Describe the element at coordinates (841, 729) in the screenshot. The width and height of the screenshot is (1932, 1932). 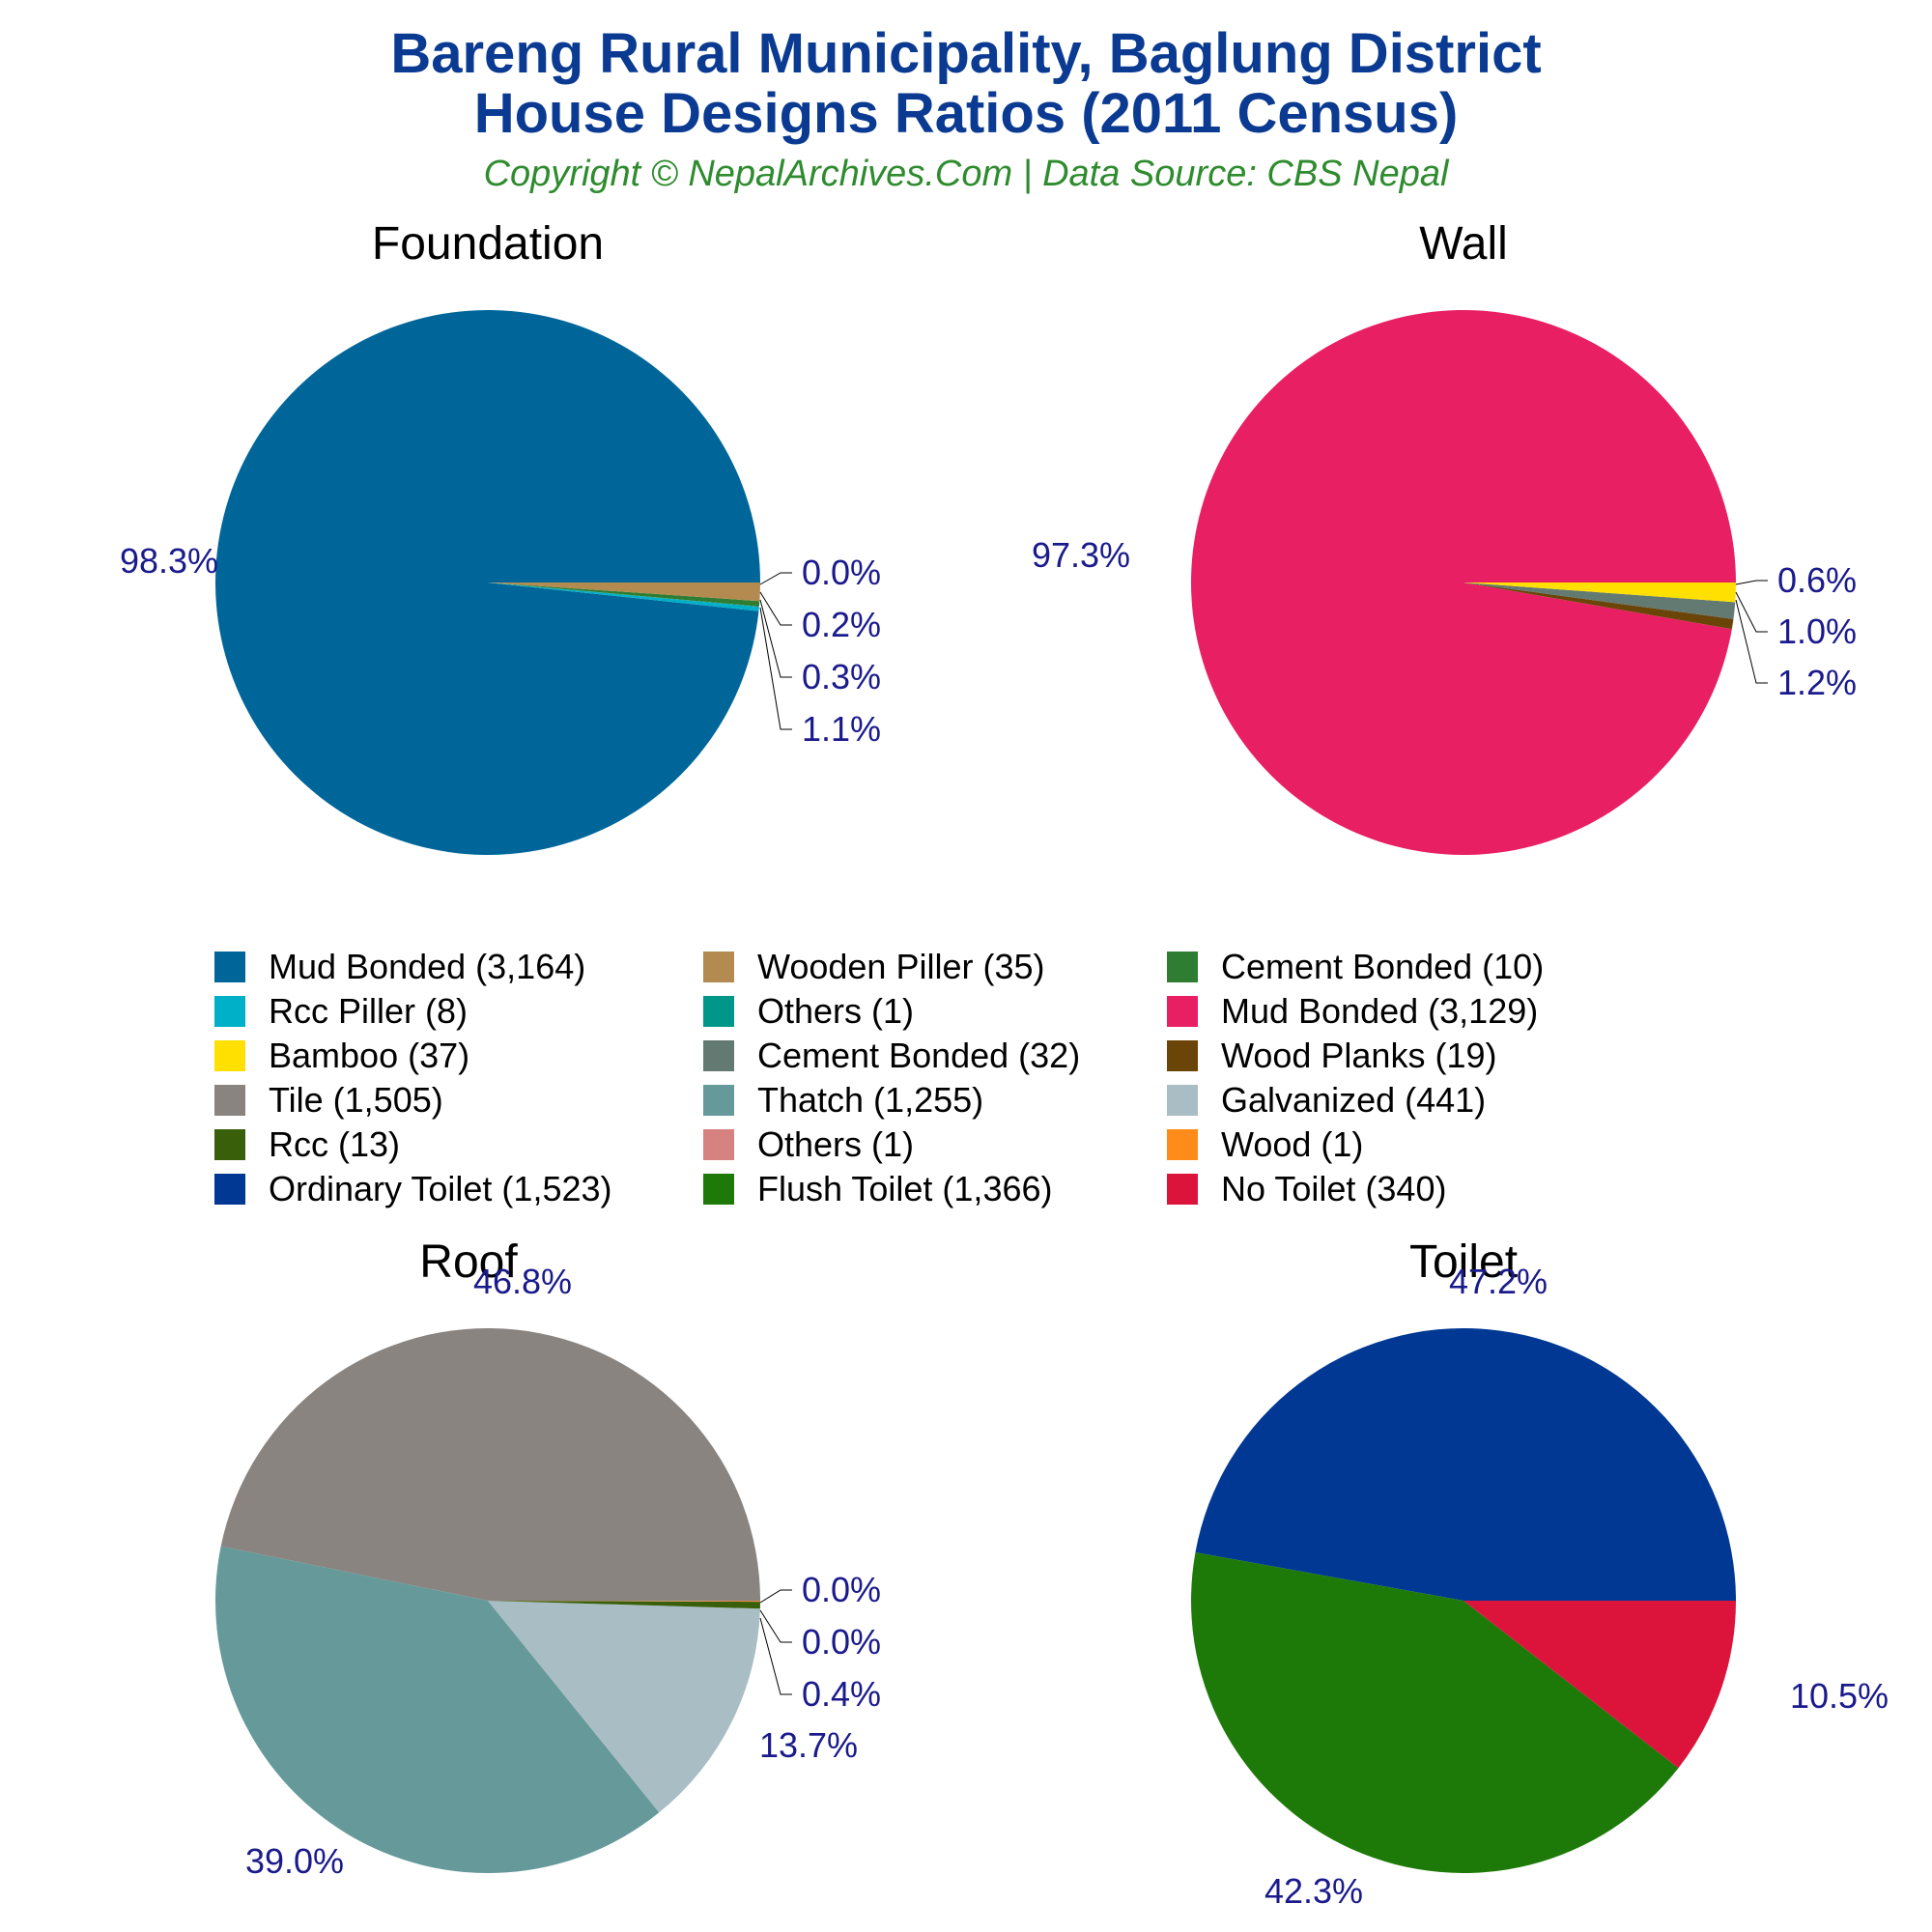
I see `slice-percent-label: 1.1%` at that location.